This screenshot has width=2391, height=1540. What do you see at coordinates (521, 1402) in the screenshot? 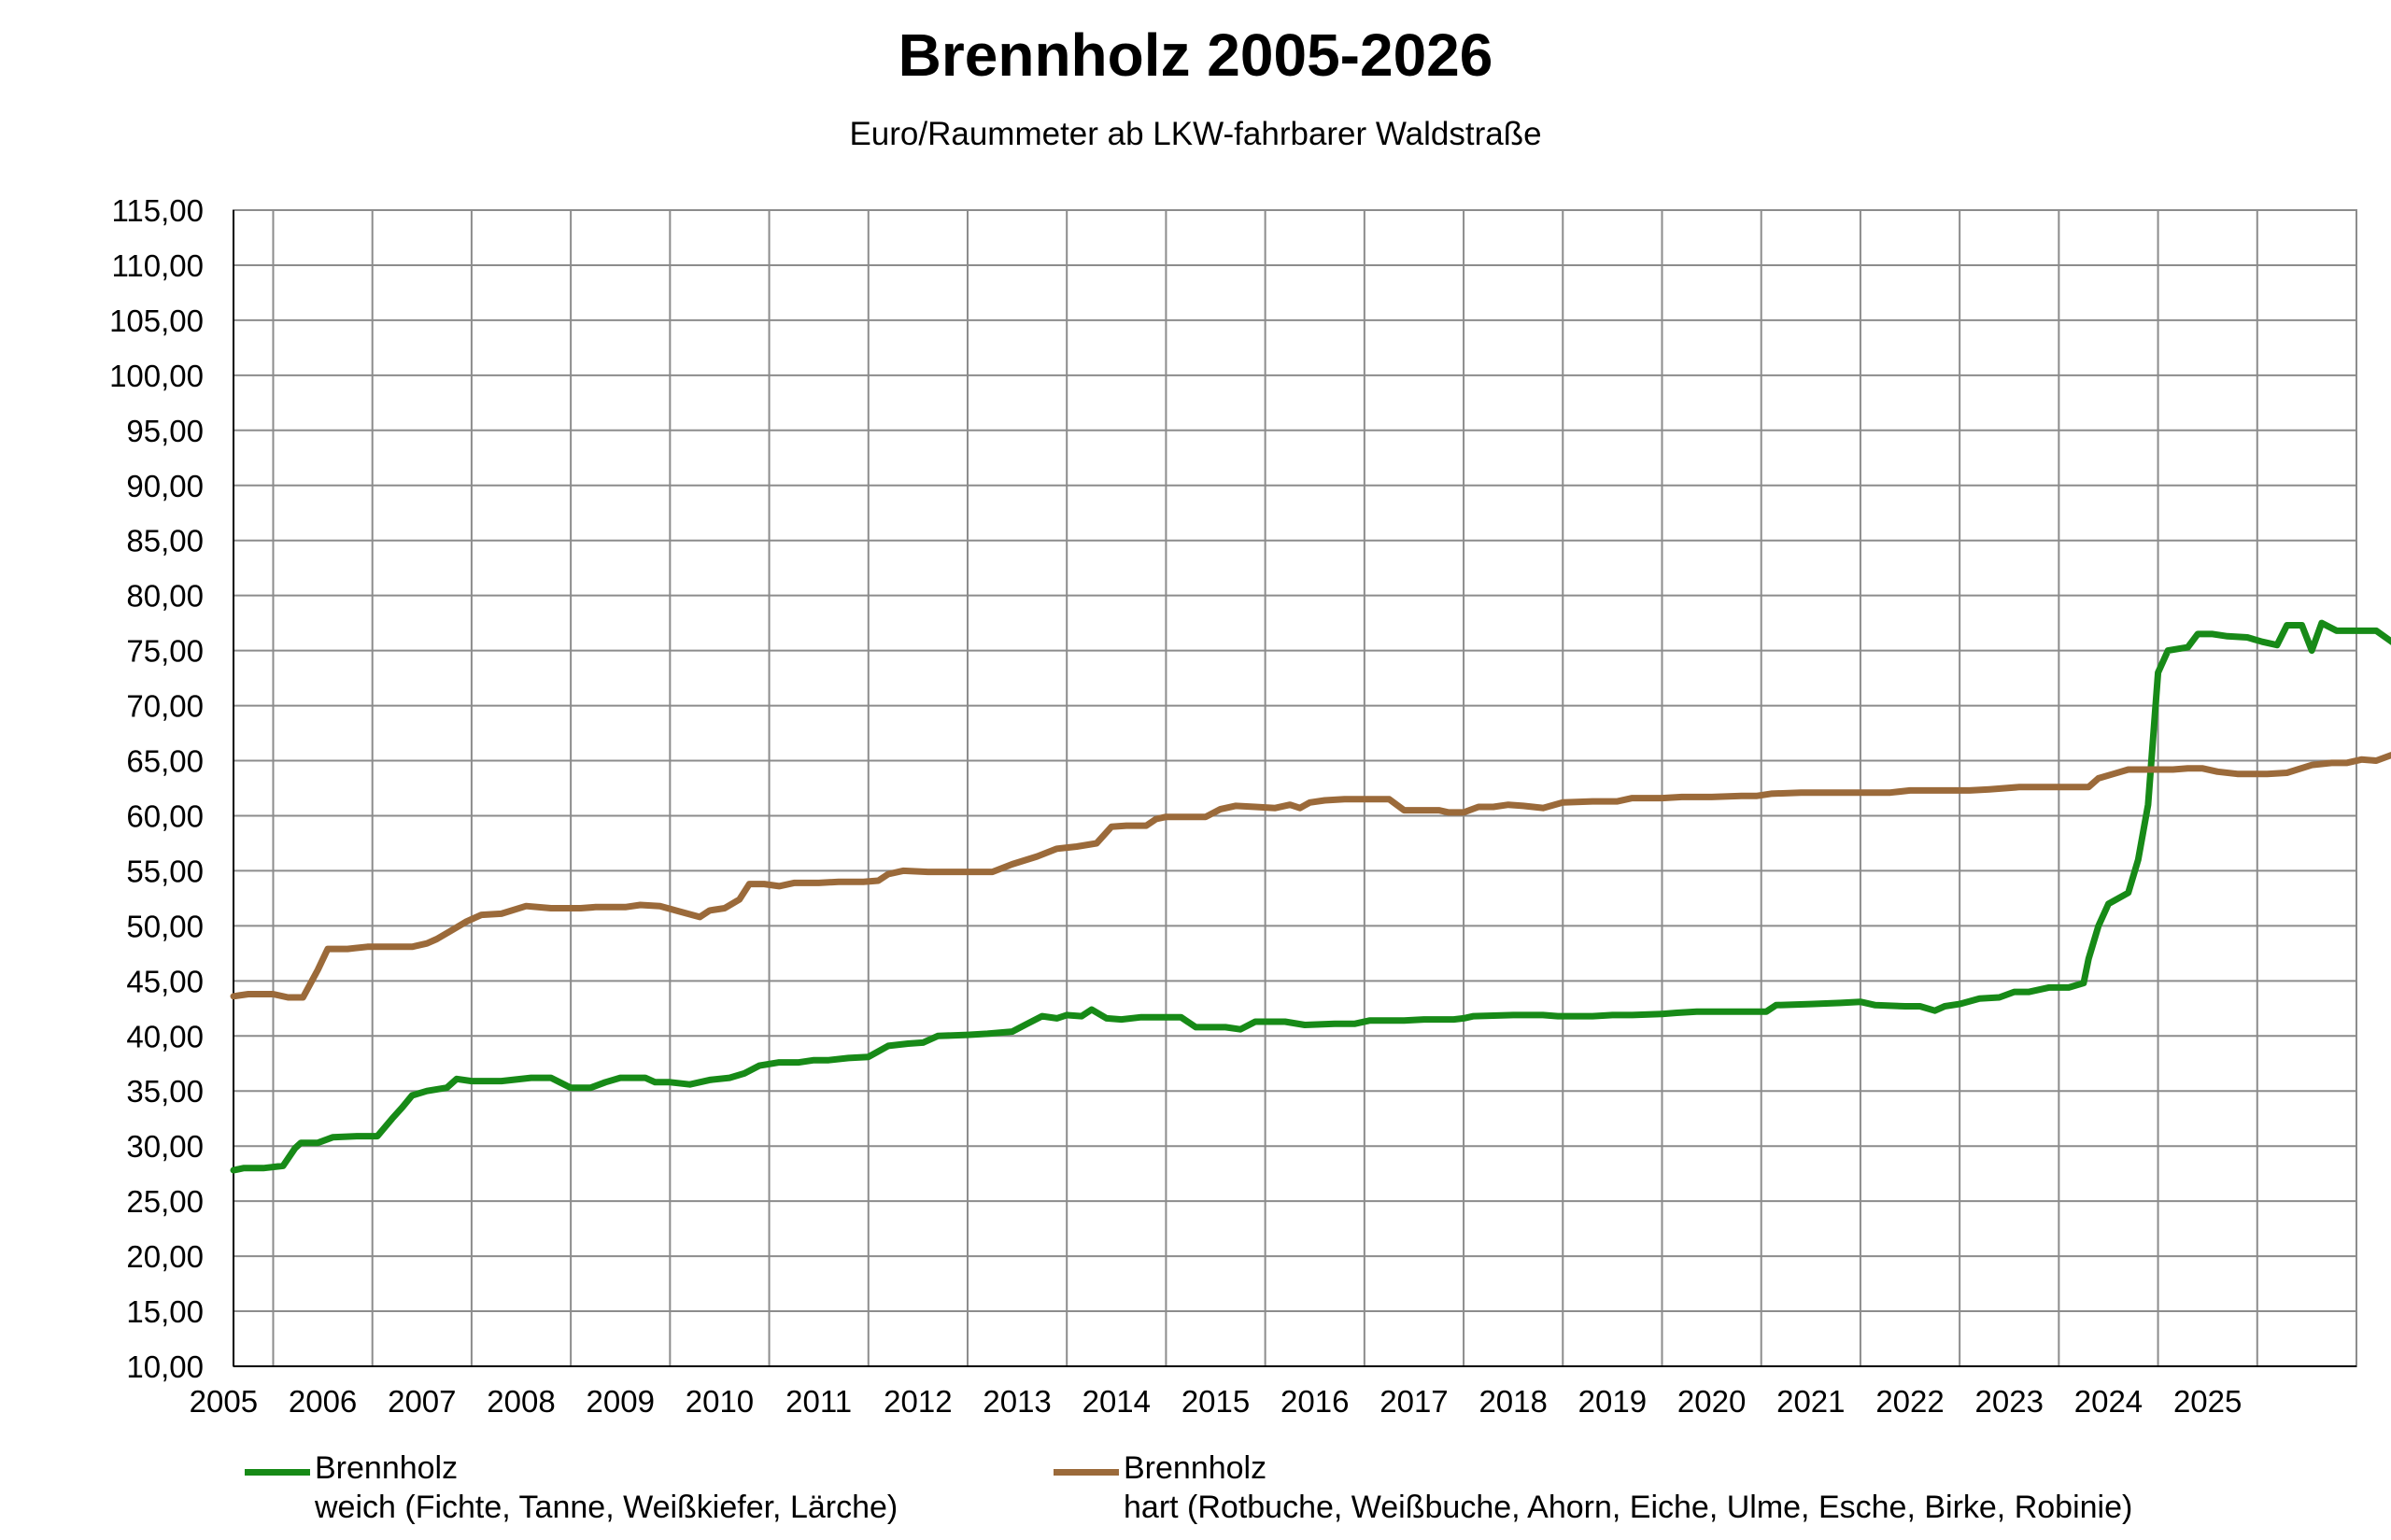
I see `x-tick-label: 2008` at bounding box center [521, 1402].